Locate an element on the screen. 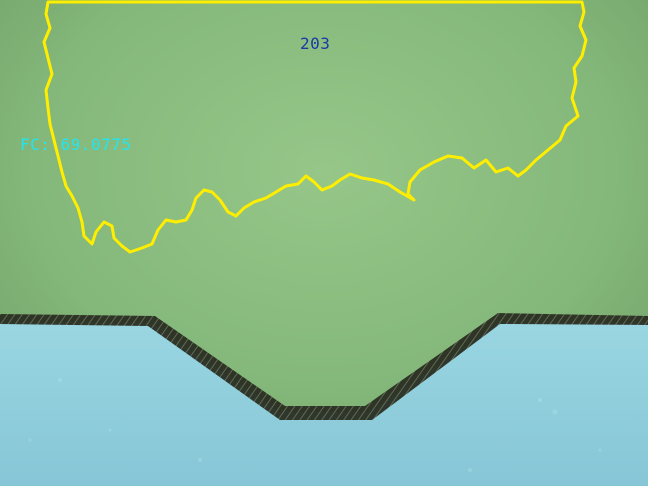  region-id-label: 203 is located at coordinates (315, 43).